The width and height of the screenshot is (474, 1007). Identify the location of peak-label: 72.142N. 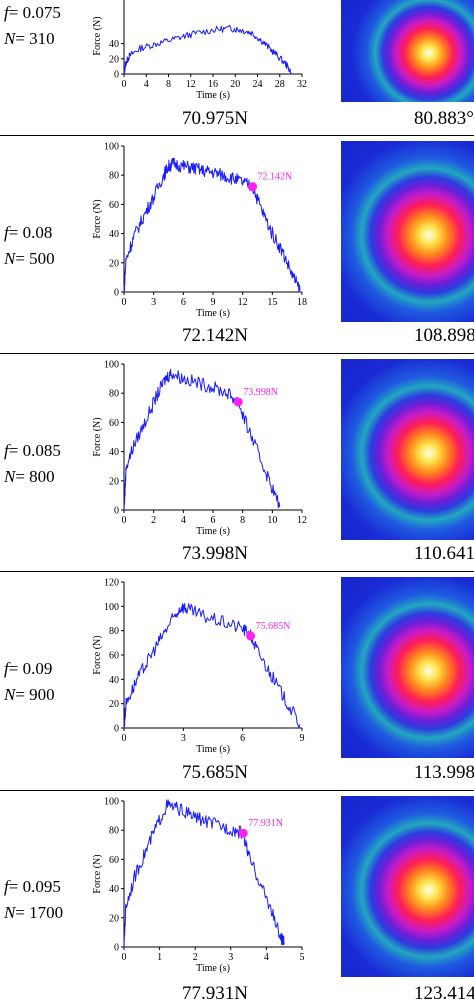
(275, 177).